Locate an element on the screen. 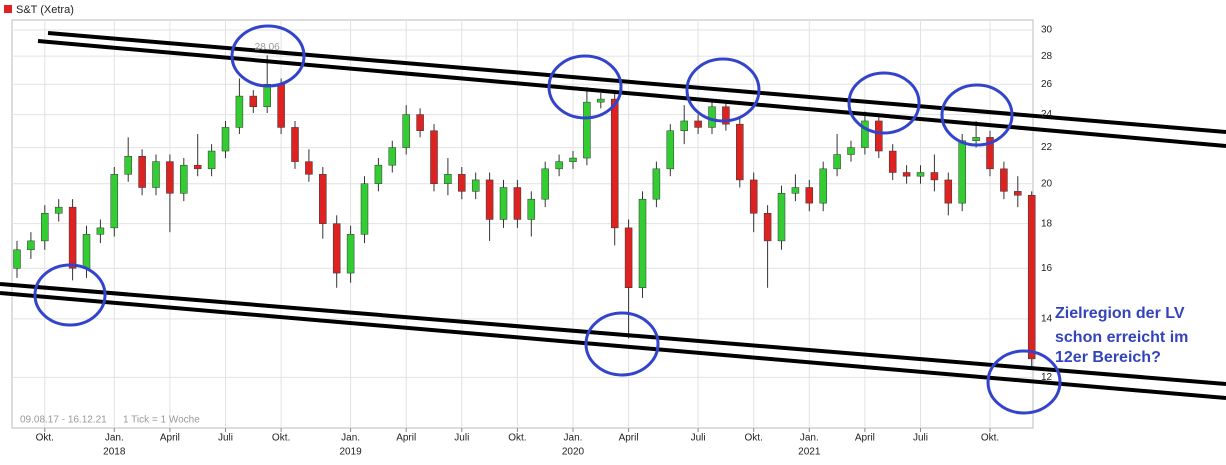  peak-label: 28.06 is located at coordinates (267, 47).